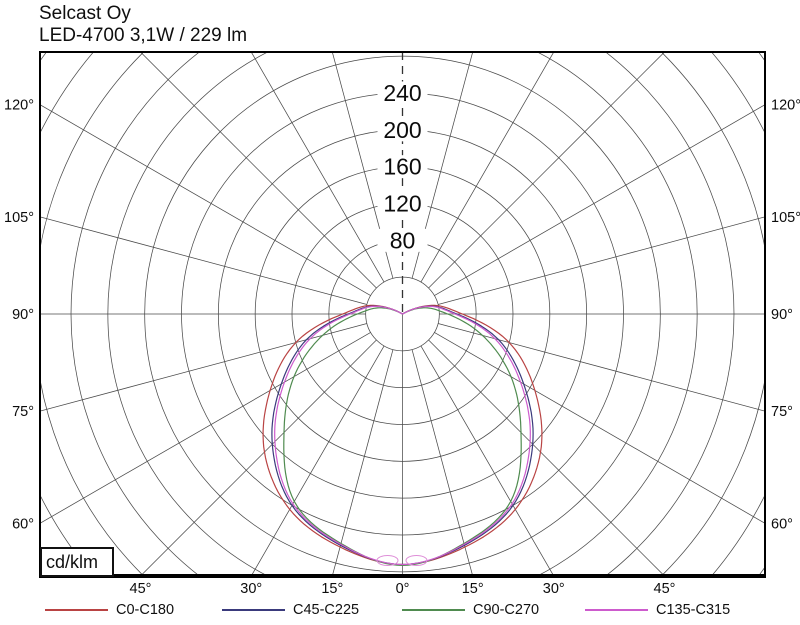 The height and width of the screenshot is (625, 800). Describe the element at coordinates (19, 106) in the screenshot. I see `angle-label-left: 120°` at that location.